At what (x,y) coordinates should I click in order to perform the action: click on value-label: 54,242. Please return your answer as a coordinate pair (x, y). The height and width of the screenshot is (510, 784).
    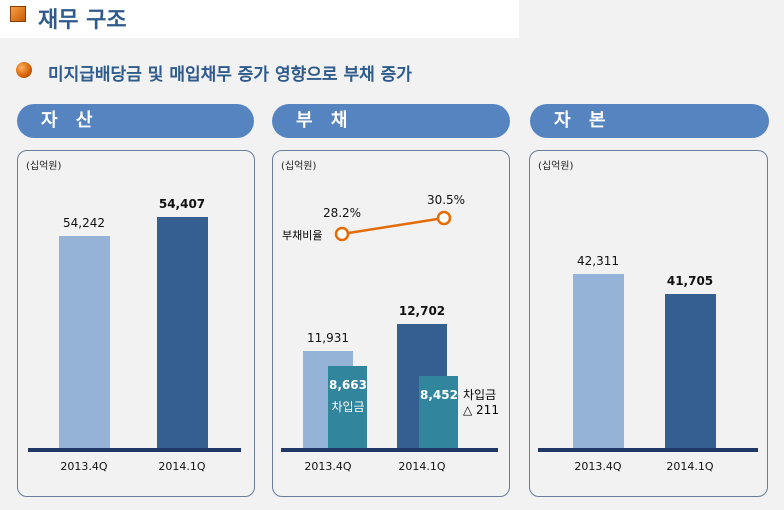
    Looking at the image, I should click on (84, 223).